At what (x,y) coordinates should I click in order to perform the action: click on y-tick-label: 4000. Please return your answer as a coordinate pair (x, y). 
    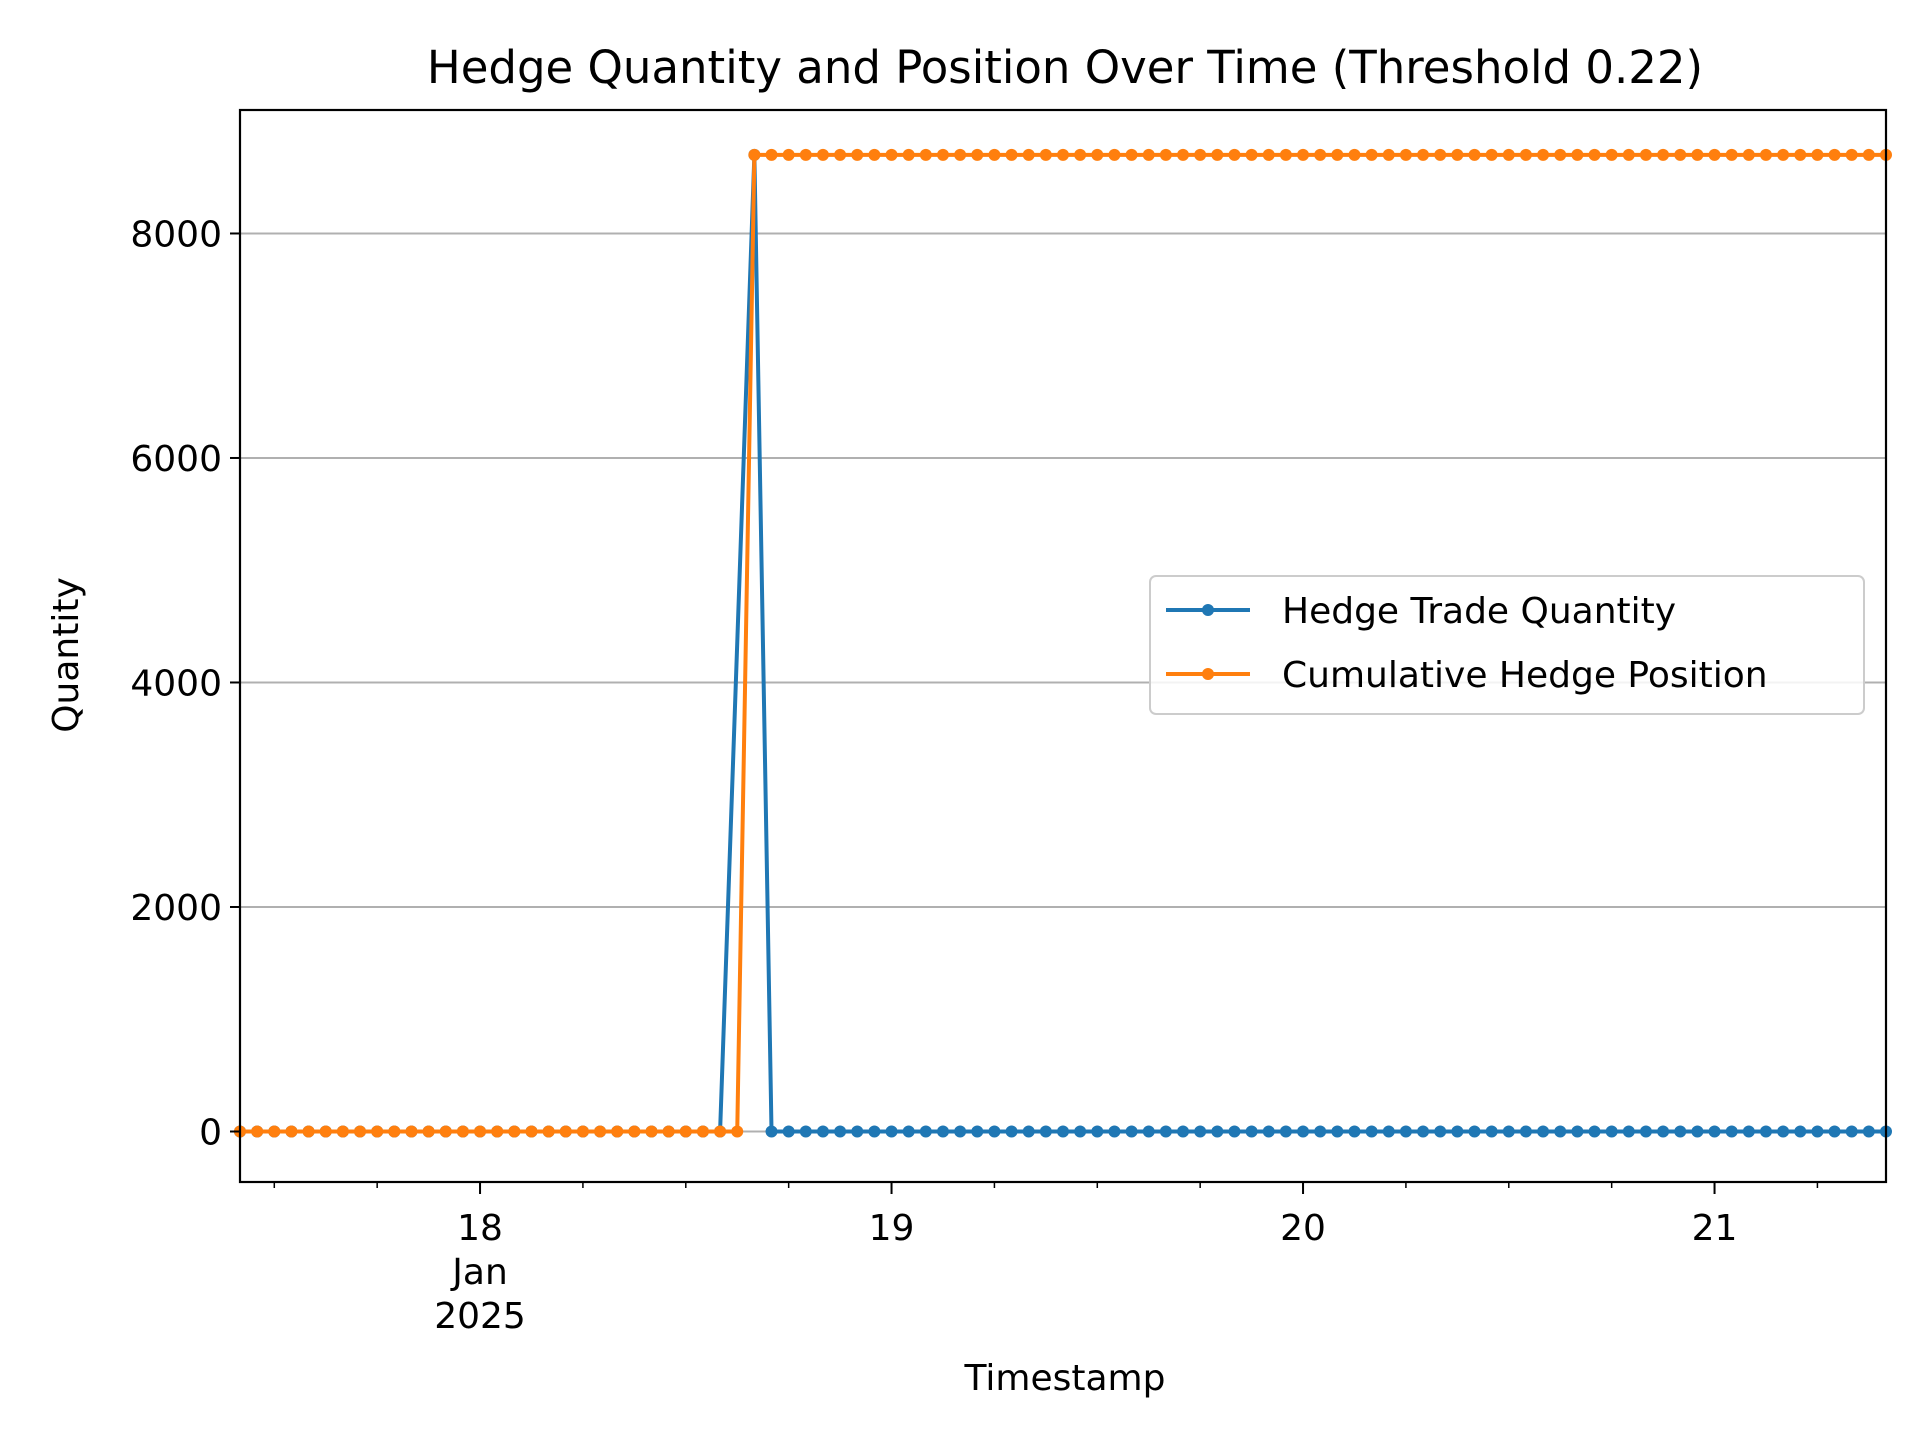
    Looking at the image, I should click on (176, 683).